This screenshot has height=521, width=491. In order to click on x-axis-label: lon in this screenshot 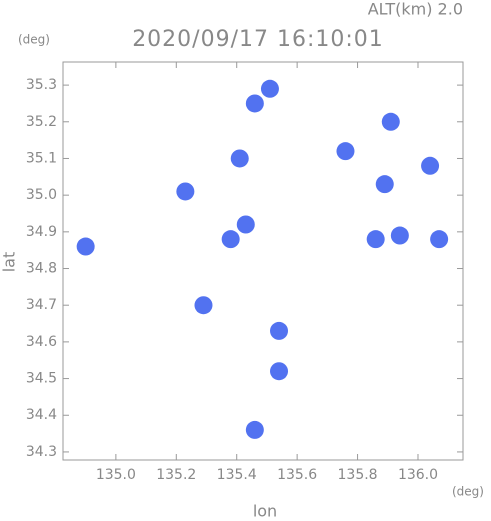, I will do `click(265, 511)`.